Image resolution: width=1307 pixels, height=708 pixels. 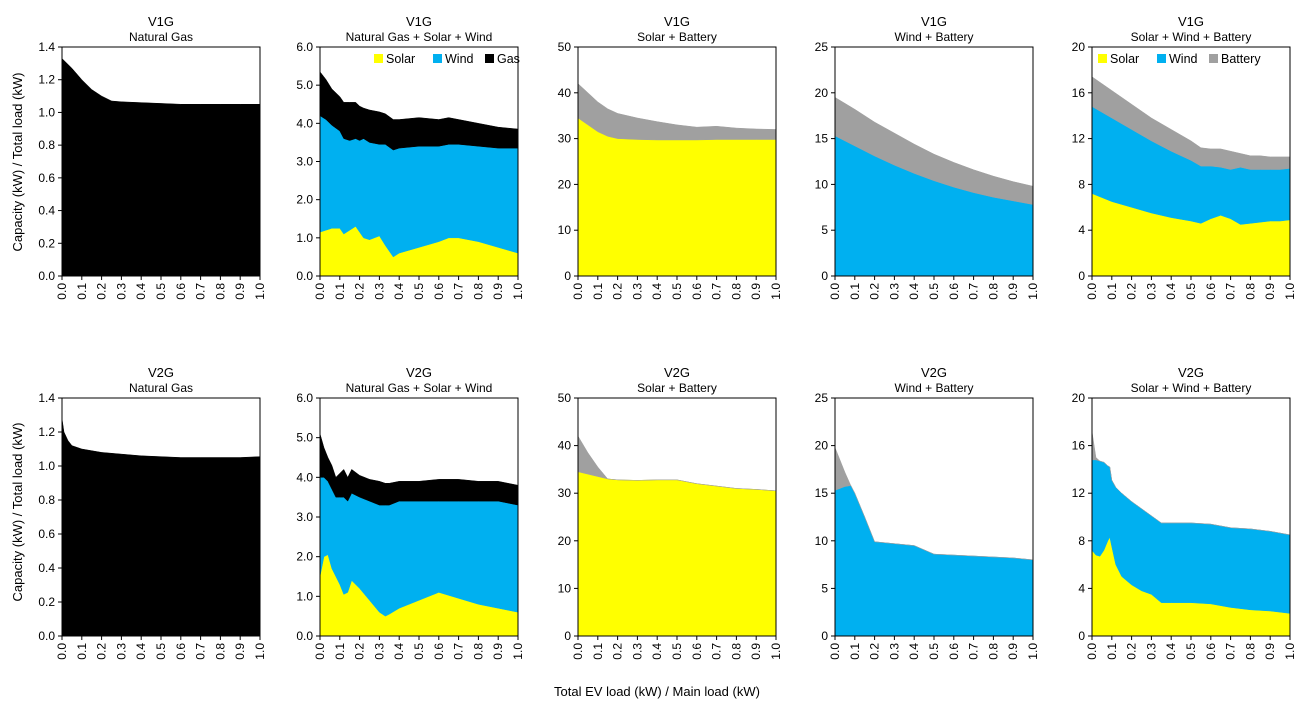 What do you see at coordinates (1183, 59) in the screenshot?
I see `legend-label-wind: Wind` at bounding box center [1183, 59].